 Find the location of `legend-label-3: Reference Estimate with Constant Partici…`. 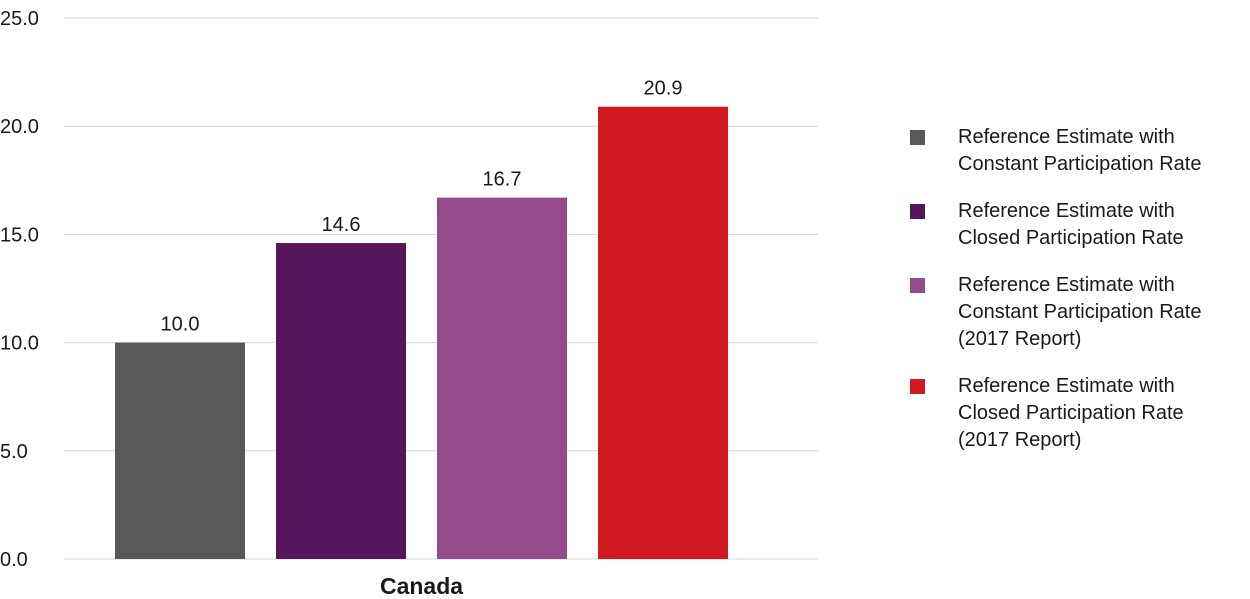

legend-label-3: Reference Estimate with Constant Partici… is located at coordinates (1080, 312).